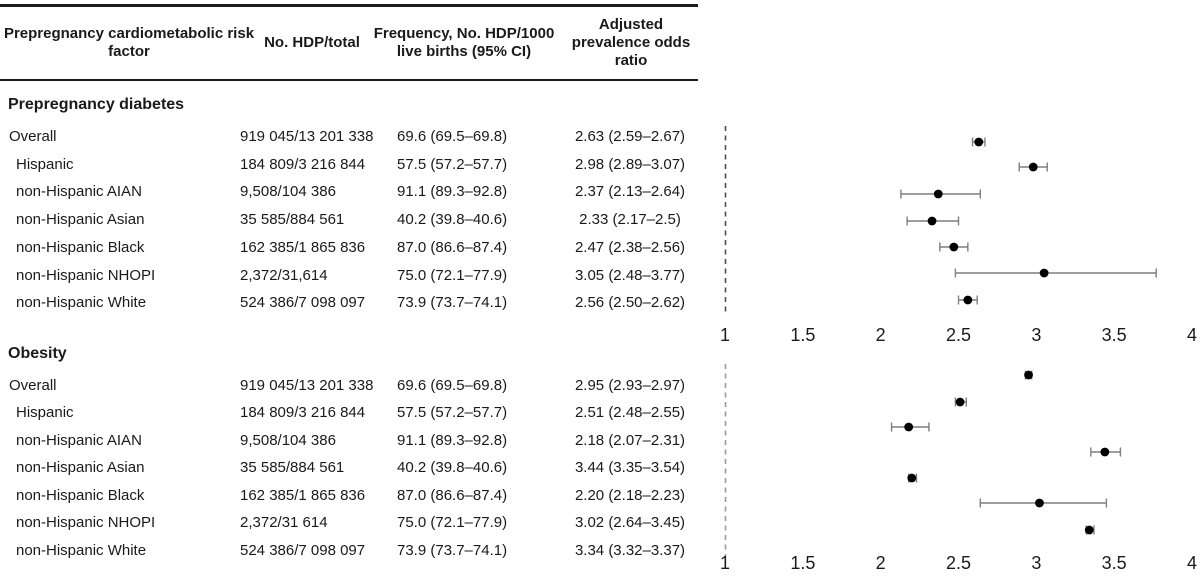  Describe the element at coordinates (349, 5) in the screenshot. I see `table-top-rule` at that location.